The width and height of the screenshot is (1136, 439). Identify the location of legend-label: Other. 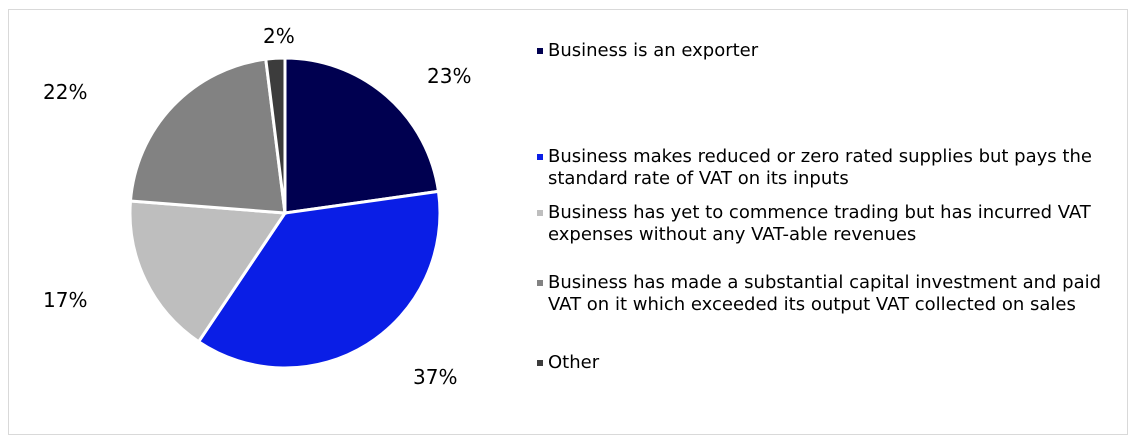
(574, 362).